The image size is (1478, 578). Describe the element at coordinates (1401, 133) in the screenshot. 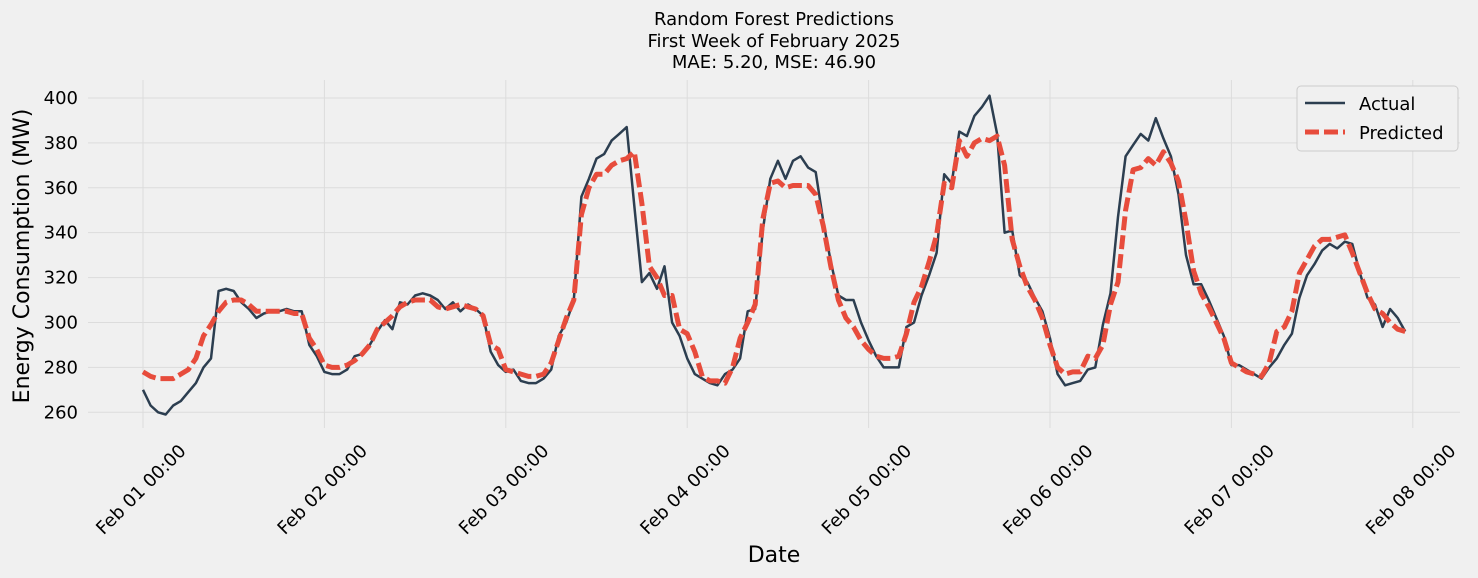

I see `legend-label-predicted: Predicted` at that location.